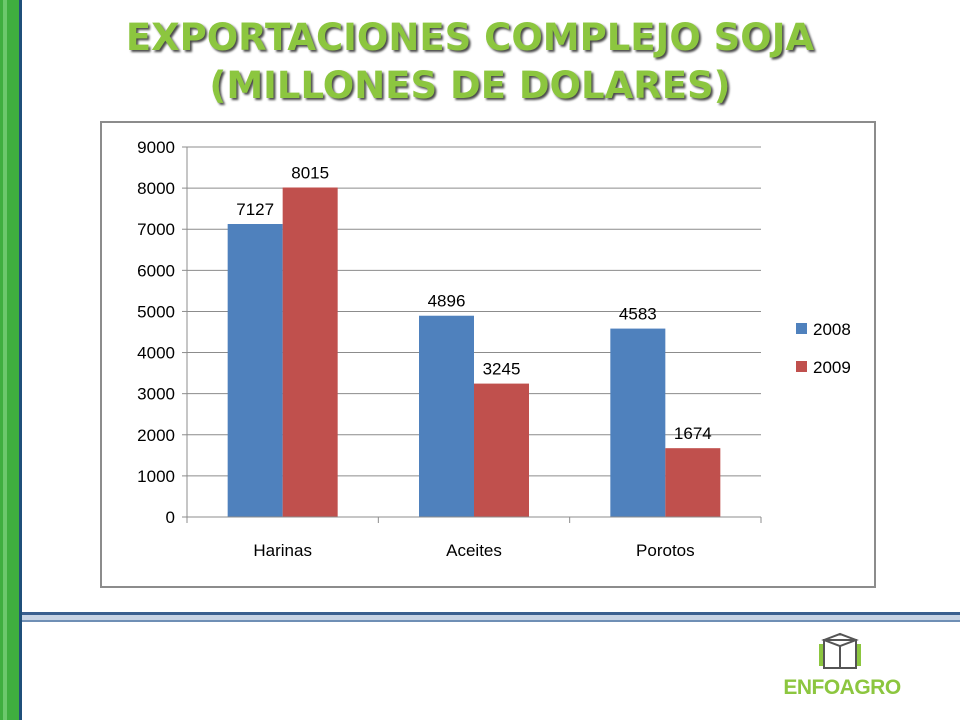  Describe the element at coordinates (11, 360) in the screenshot. I see `side-accent-bar` at that location.